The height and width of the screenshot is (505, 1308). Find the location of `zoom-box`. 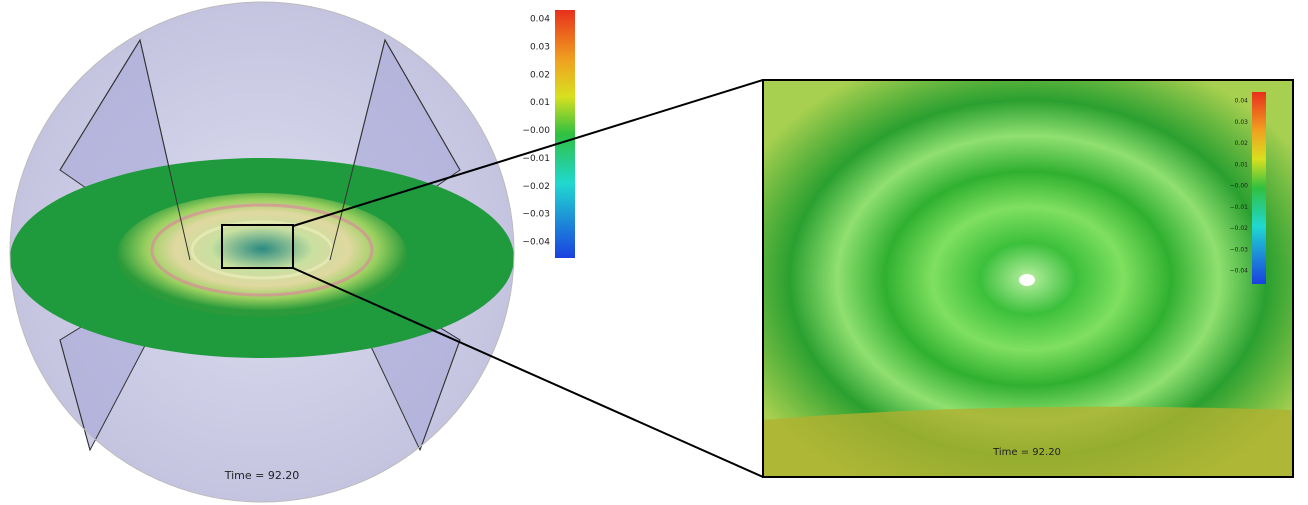

zoom-box is located at coordinates (257, 246).